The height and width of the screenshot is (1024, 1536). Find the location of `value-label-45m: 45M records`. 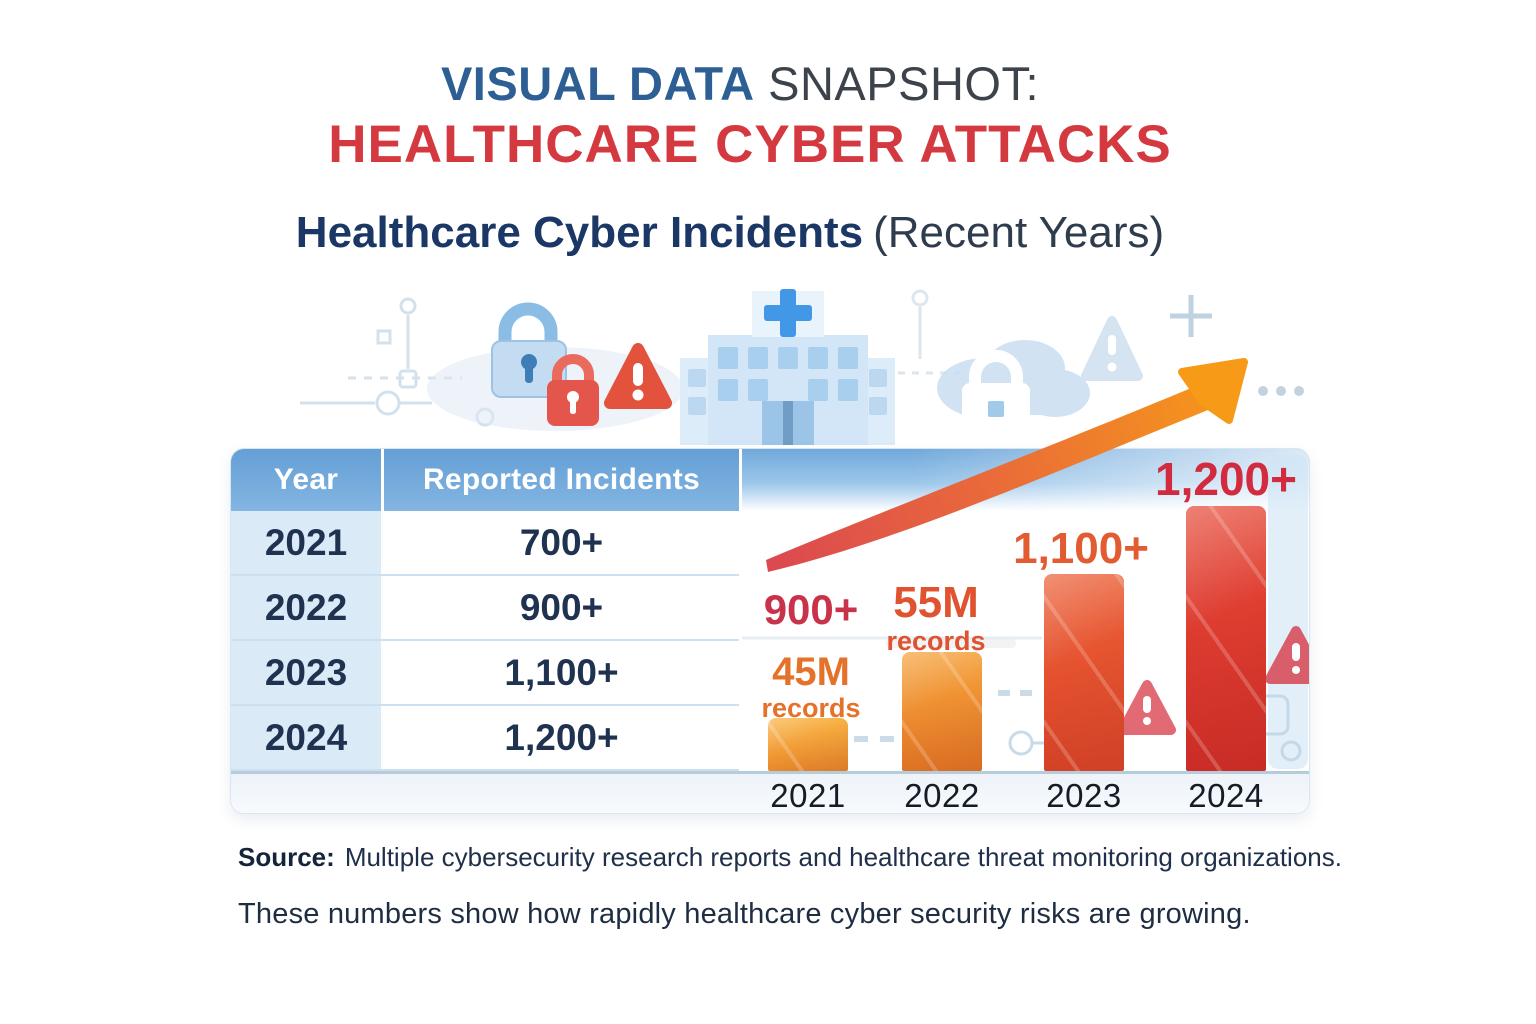

value-label-45m: 45M records is located at coordinates (811, 687).